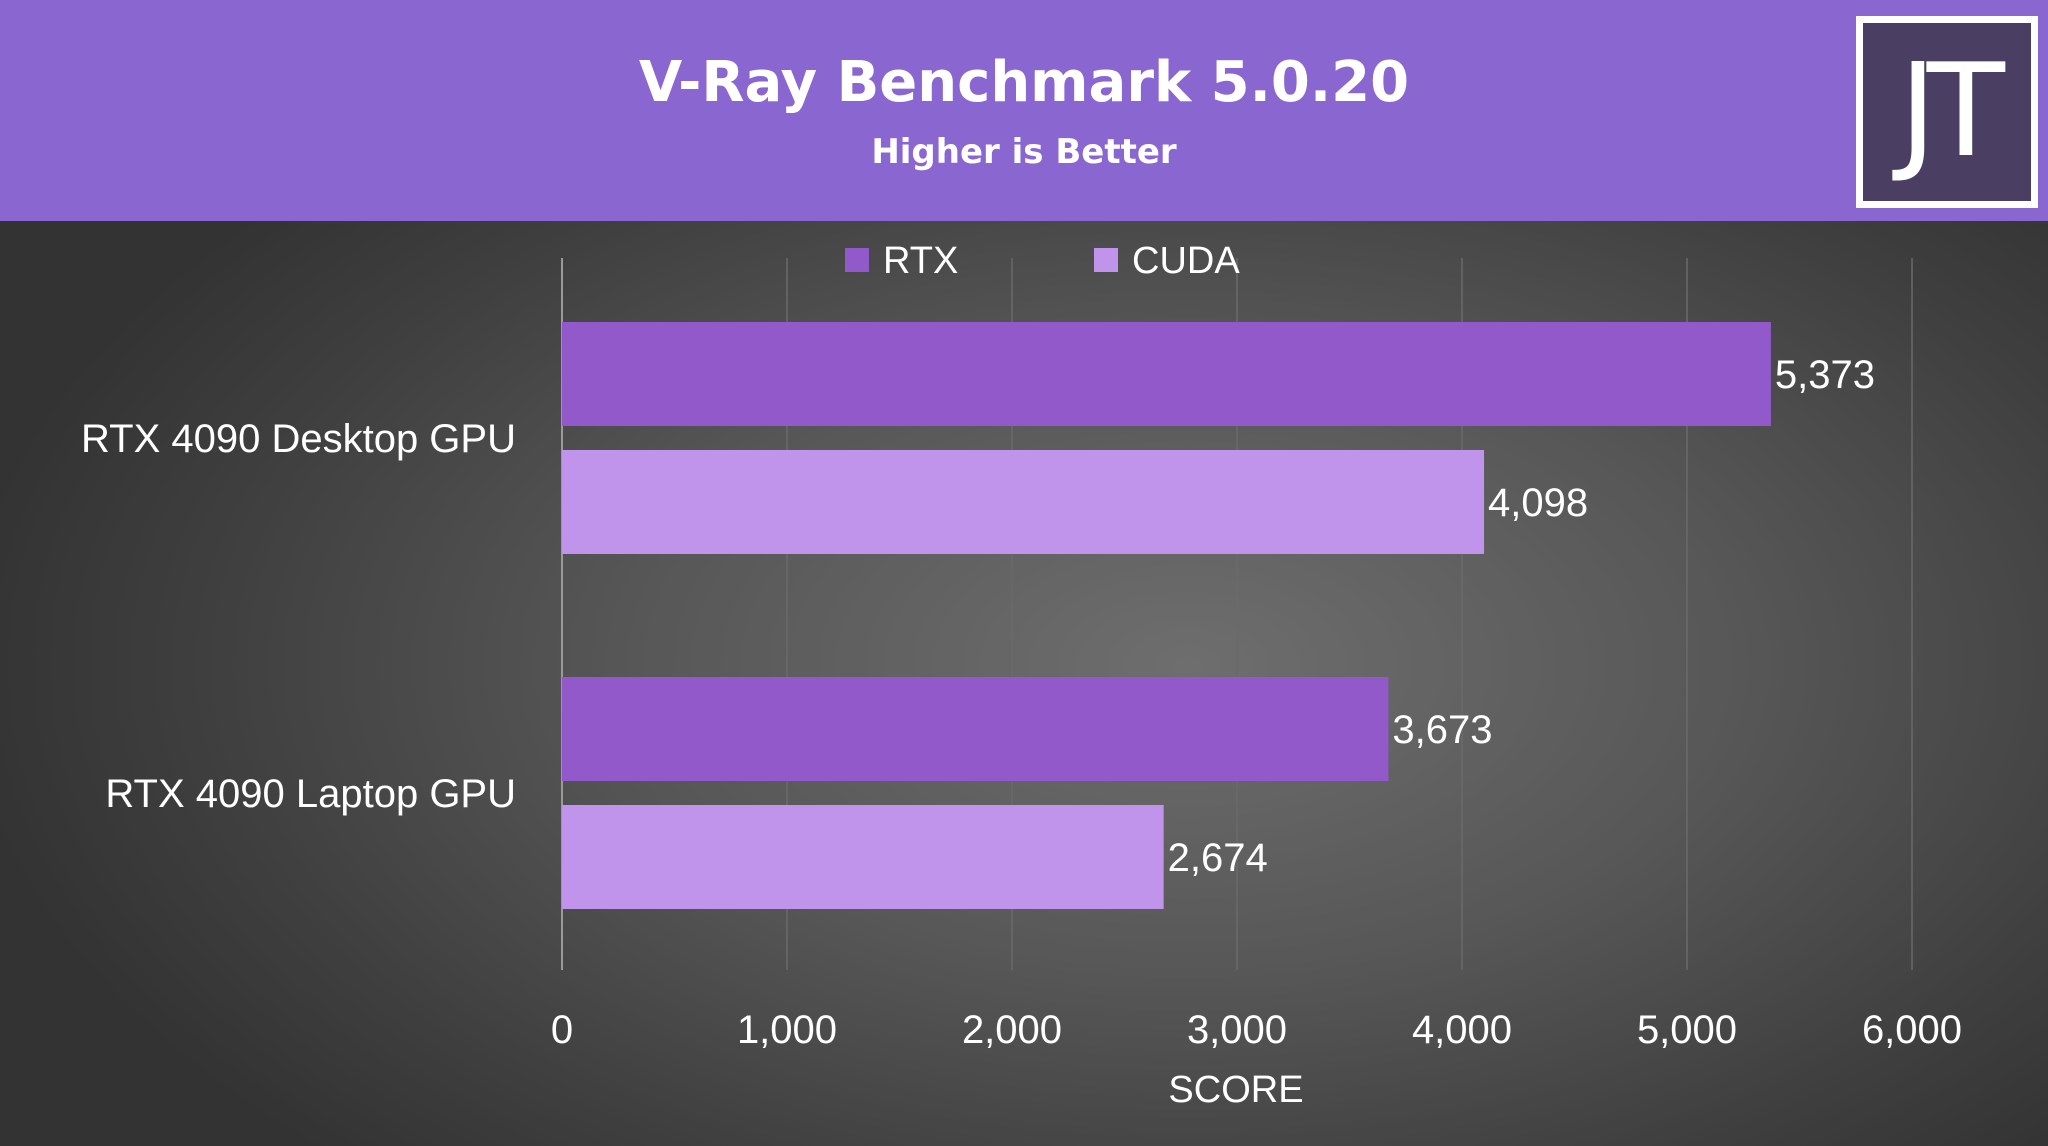 This screenshot has height=1146, width=2048. Describe the element at coordinates (1024, 152) in the screenshot. I see `chart-subtitle: Higher is Better` at that location.